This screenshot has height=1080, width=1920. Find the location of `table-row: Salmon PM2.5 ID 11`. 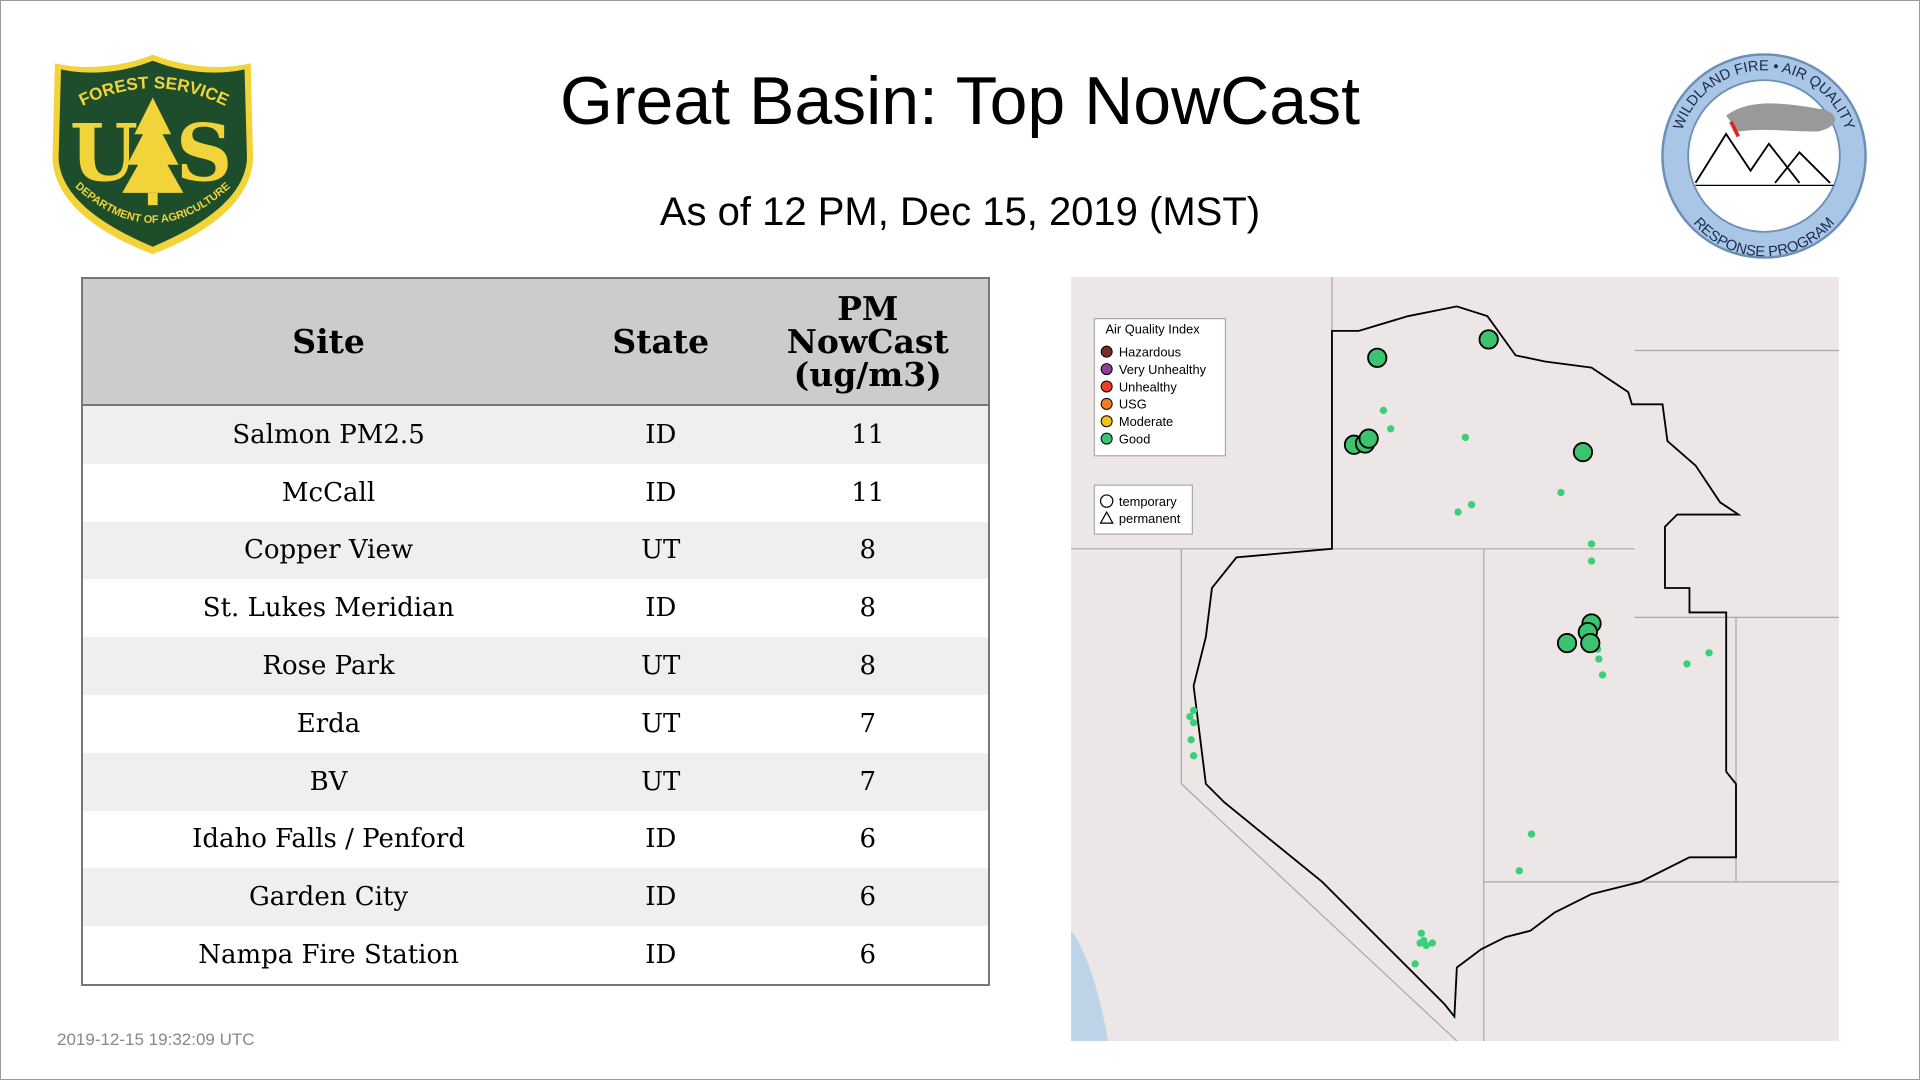

table-row: Salmon PM2.5 ID 11 is located at coordinates (535, 434).